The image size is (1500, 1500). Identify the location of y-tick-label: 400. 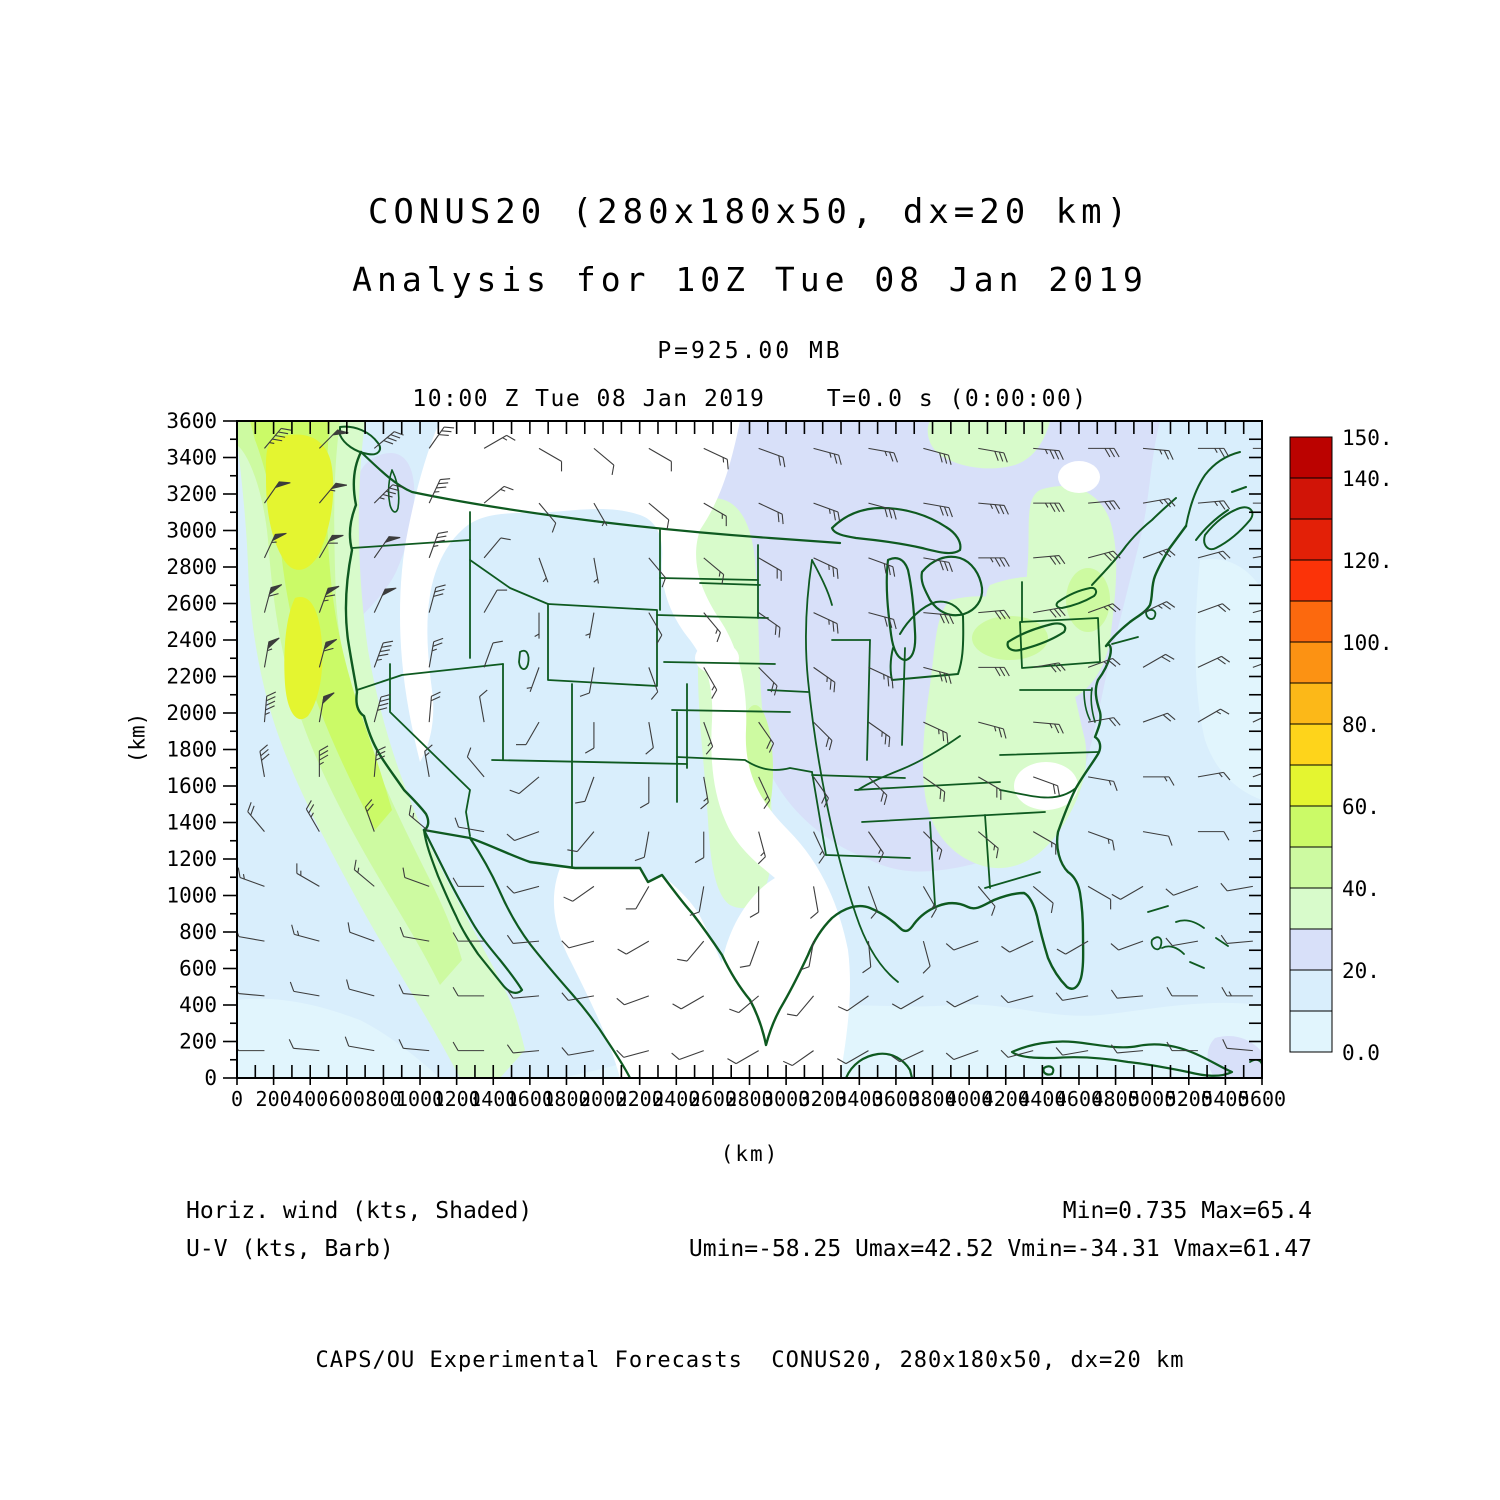
(198, 1005).